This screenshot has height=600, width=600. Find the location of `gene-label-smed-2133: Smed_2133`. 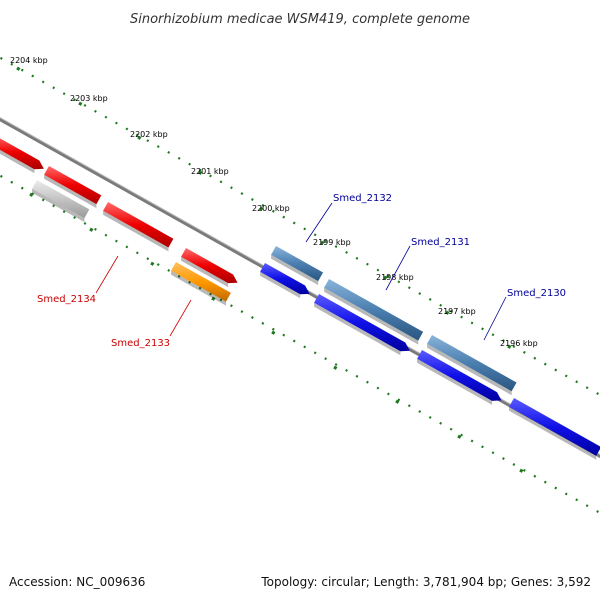

gene-label-smed-2133: Smed_2133 is located at coordinates (140, 343).